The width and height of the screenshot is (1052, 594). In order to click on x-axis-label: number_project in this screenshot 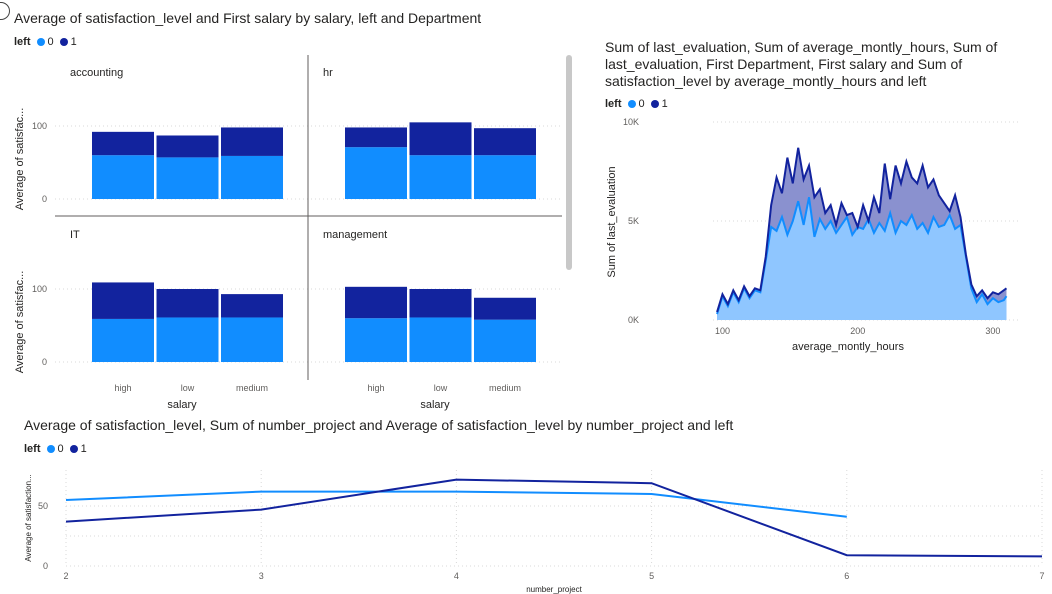, I will do `click(554, 589)`.